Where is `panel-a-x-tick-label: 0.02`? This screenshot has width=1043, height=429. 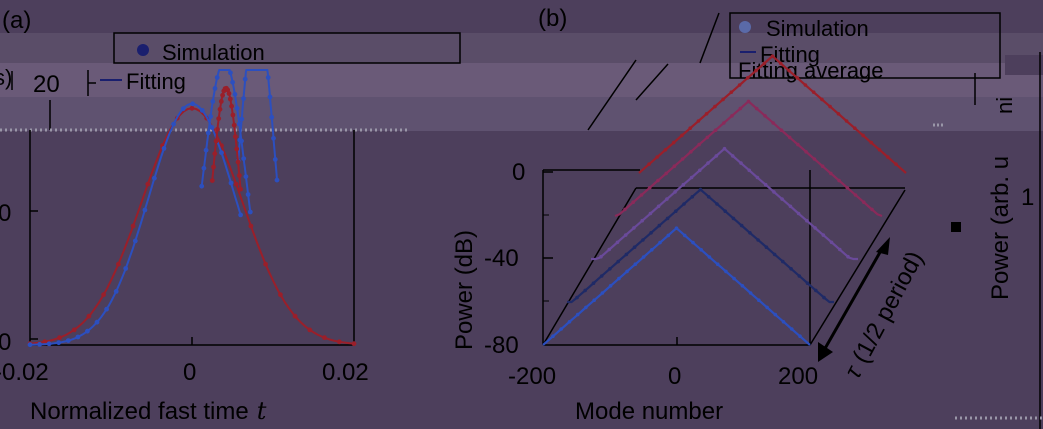
panel-a-x-tick-label: 0.02 is located at coordinates (345, 372).